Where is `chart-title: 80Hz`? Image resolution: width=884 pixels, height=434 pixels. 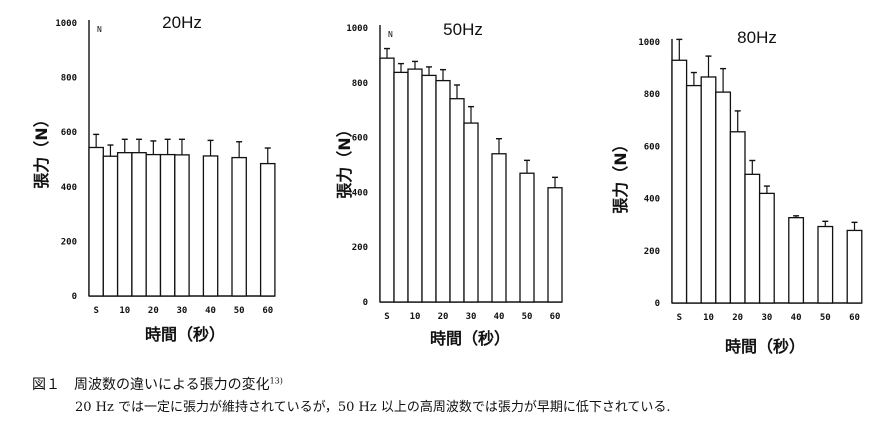 chart-title: 80Hz is located at coordinates (757, 37).